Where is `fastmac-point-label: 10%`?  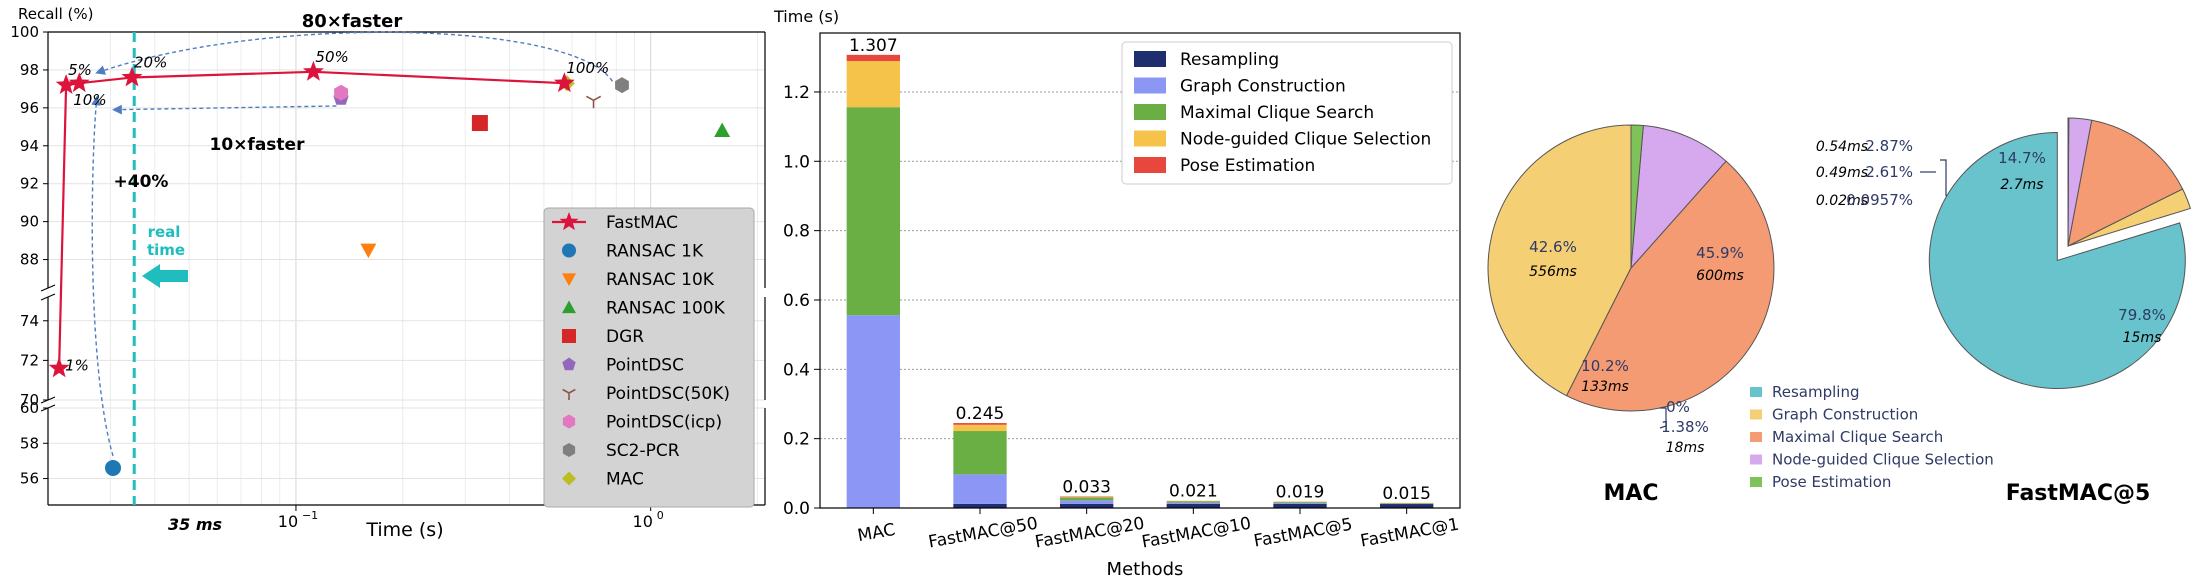 fastmac-point-label: 10% is located at coordinates (89, 100).